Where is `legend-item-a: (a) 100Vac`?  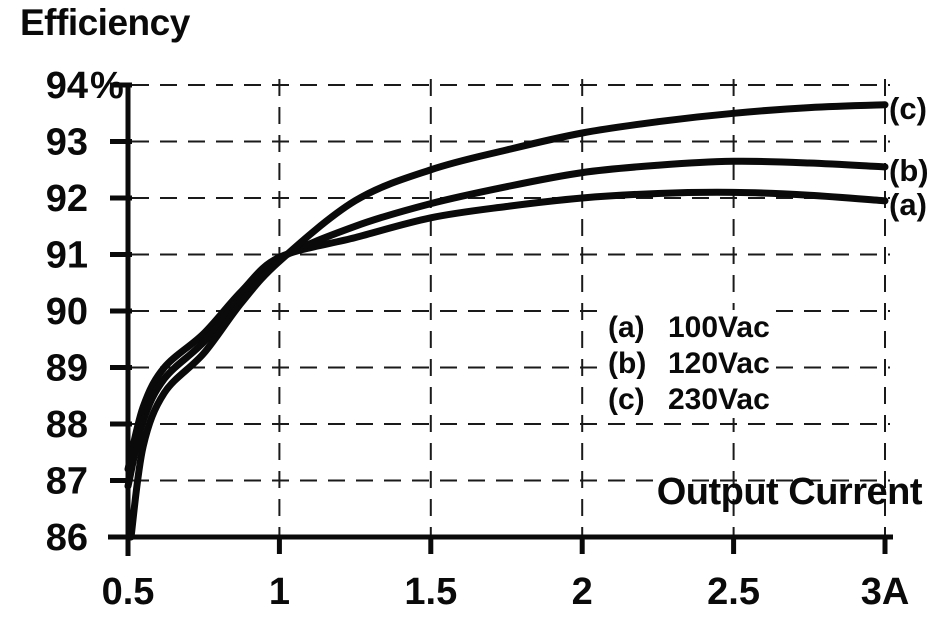
legend-item-a: (a) 100Vac is located at coordinates (690, 328).